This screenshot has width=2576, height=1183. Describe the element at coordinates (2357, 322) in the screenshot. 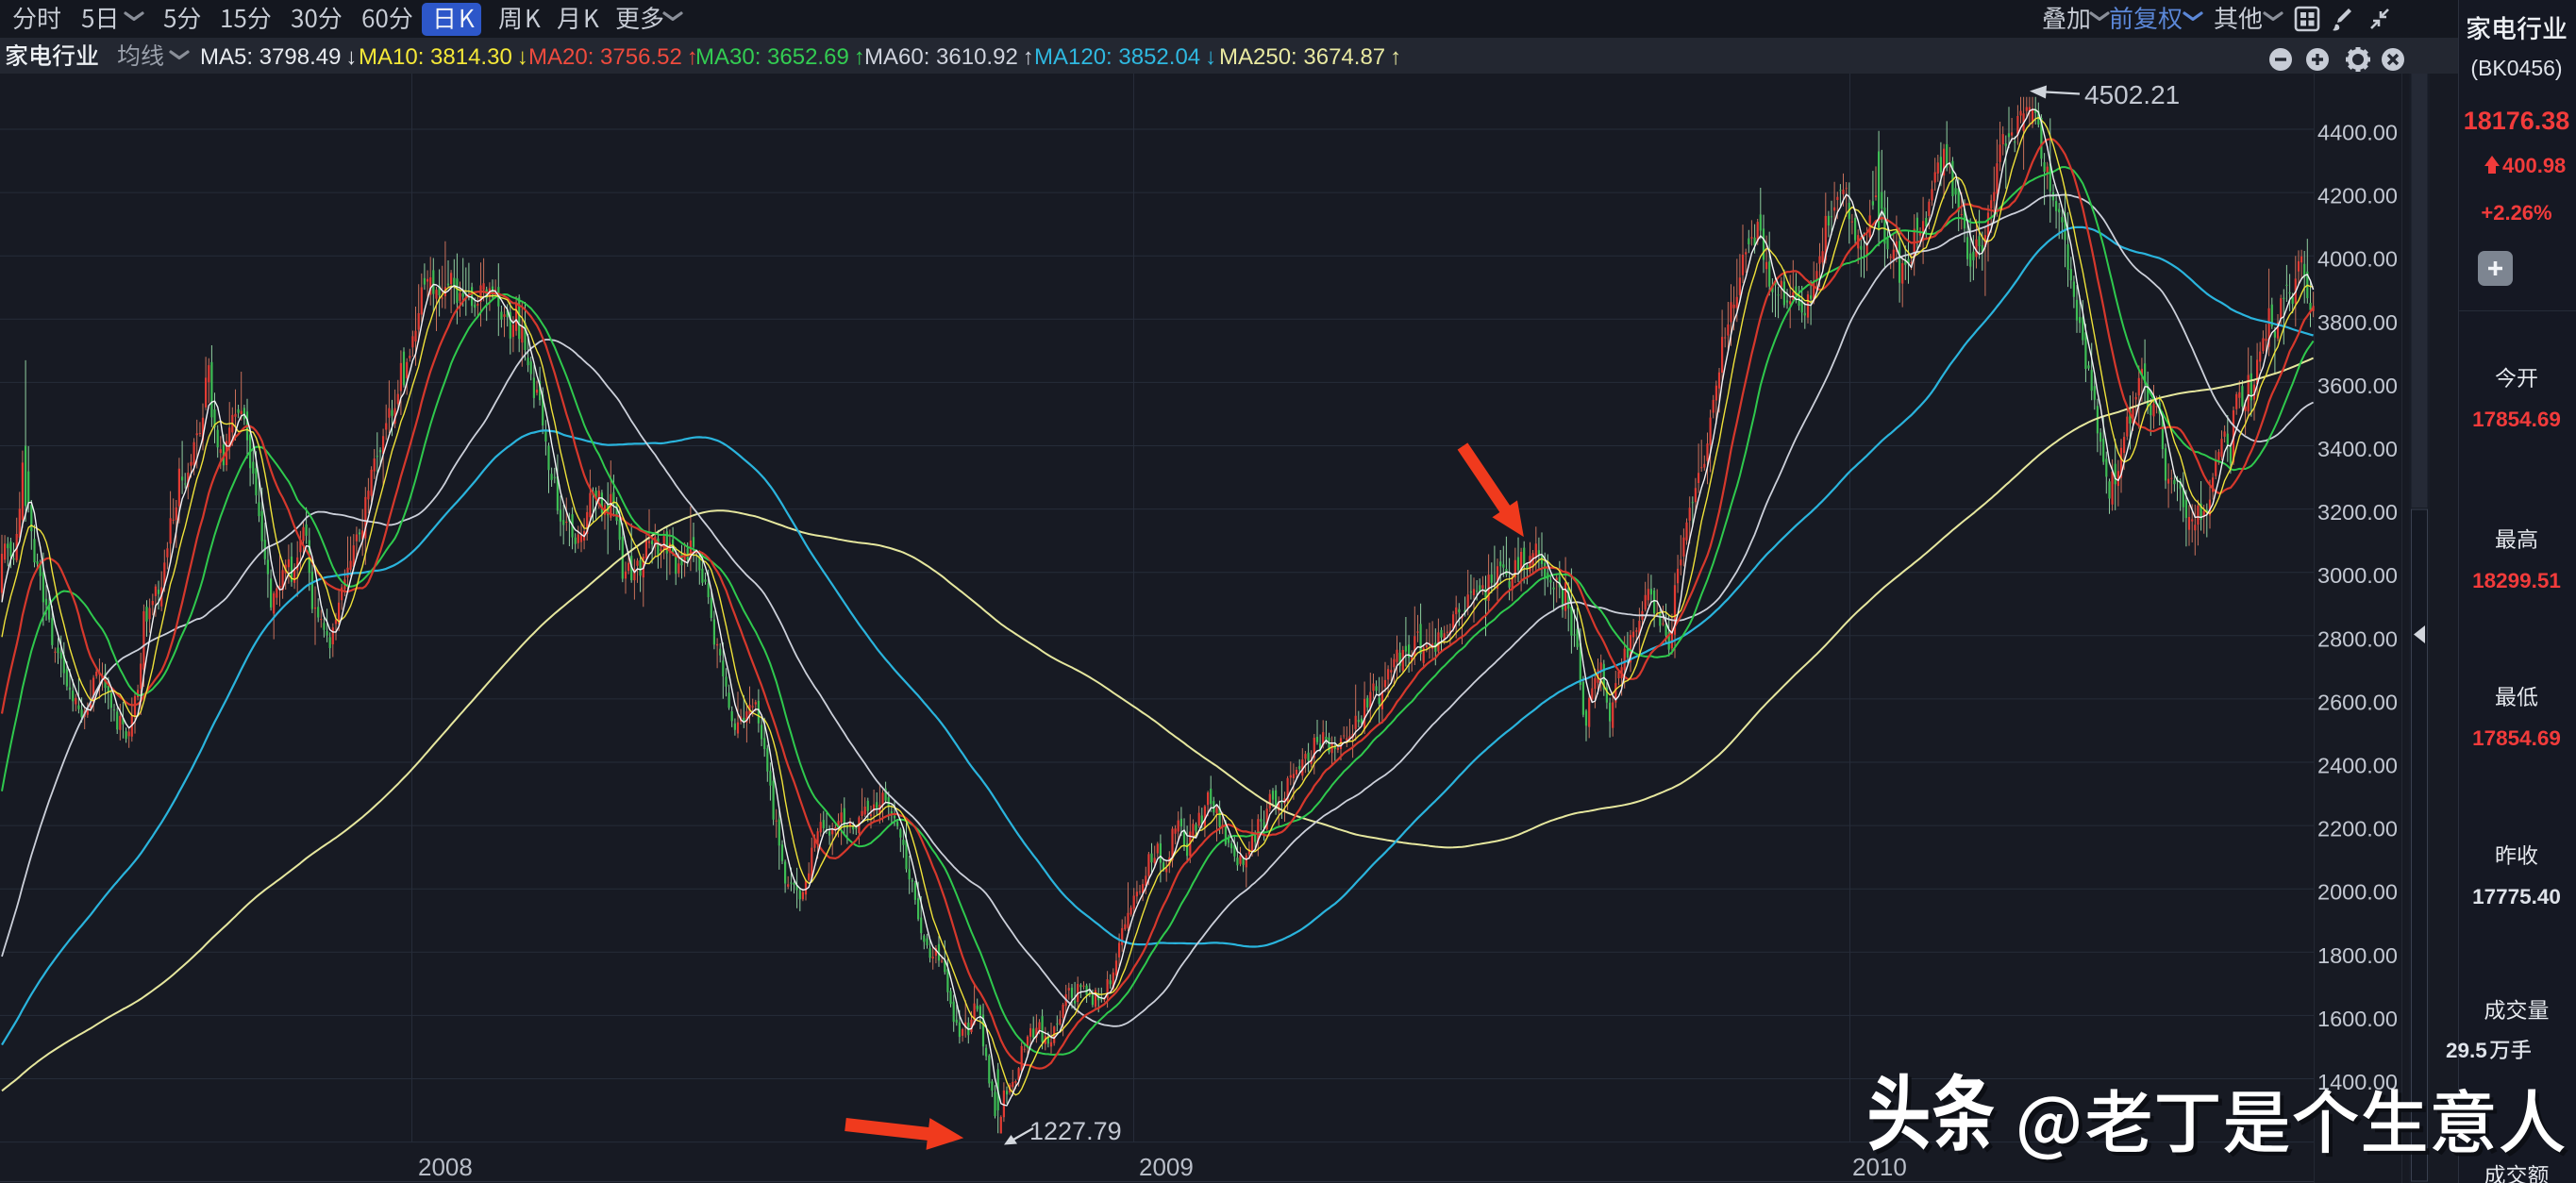

I see `svg-text: 3800.00` at that location.